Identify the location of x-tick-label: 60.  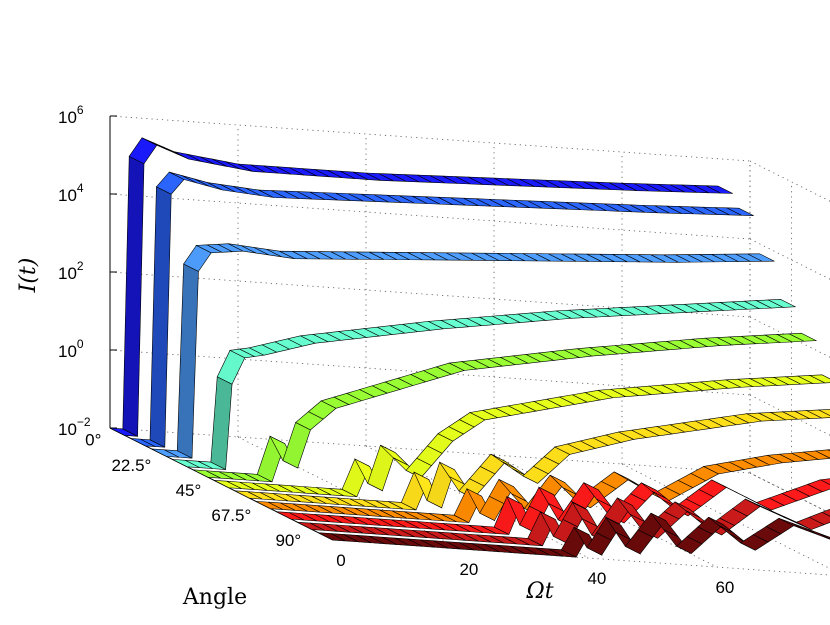
(724, 587).